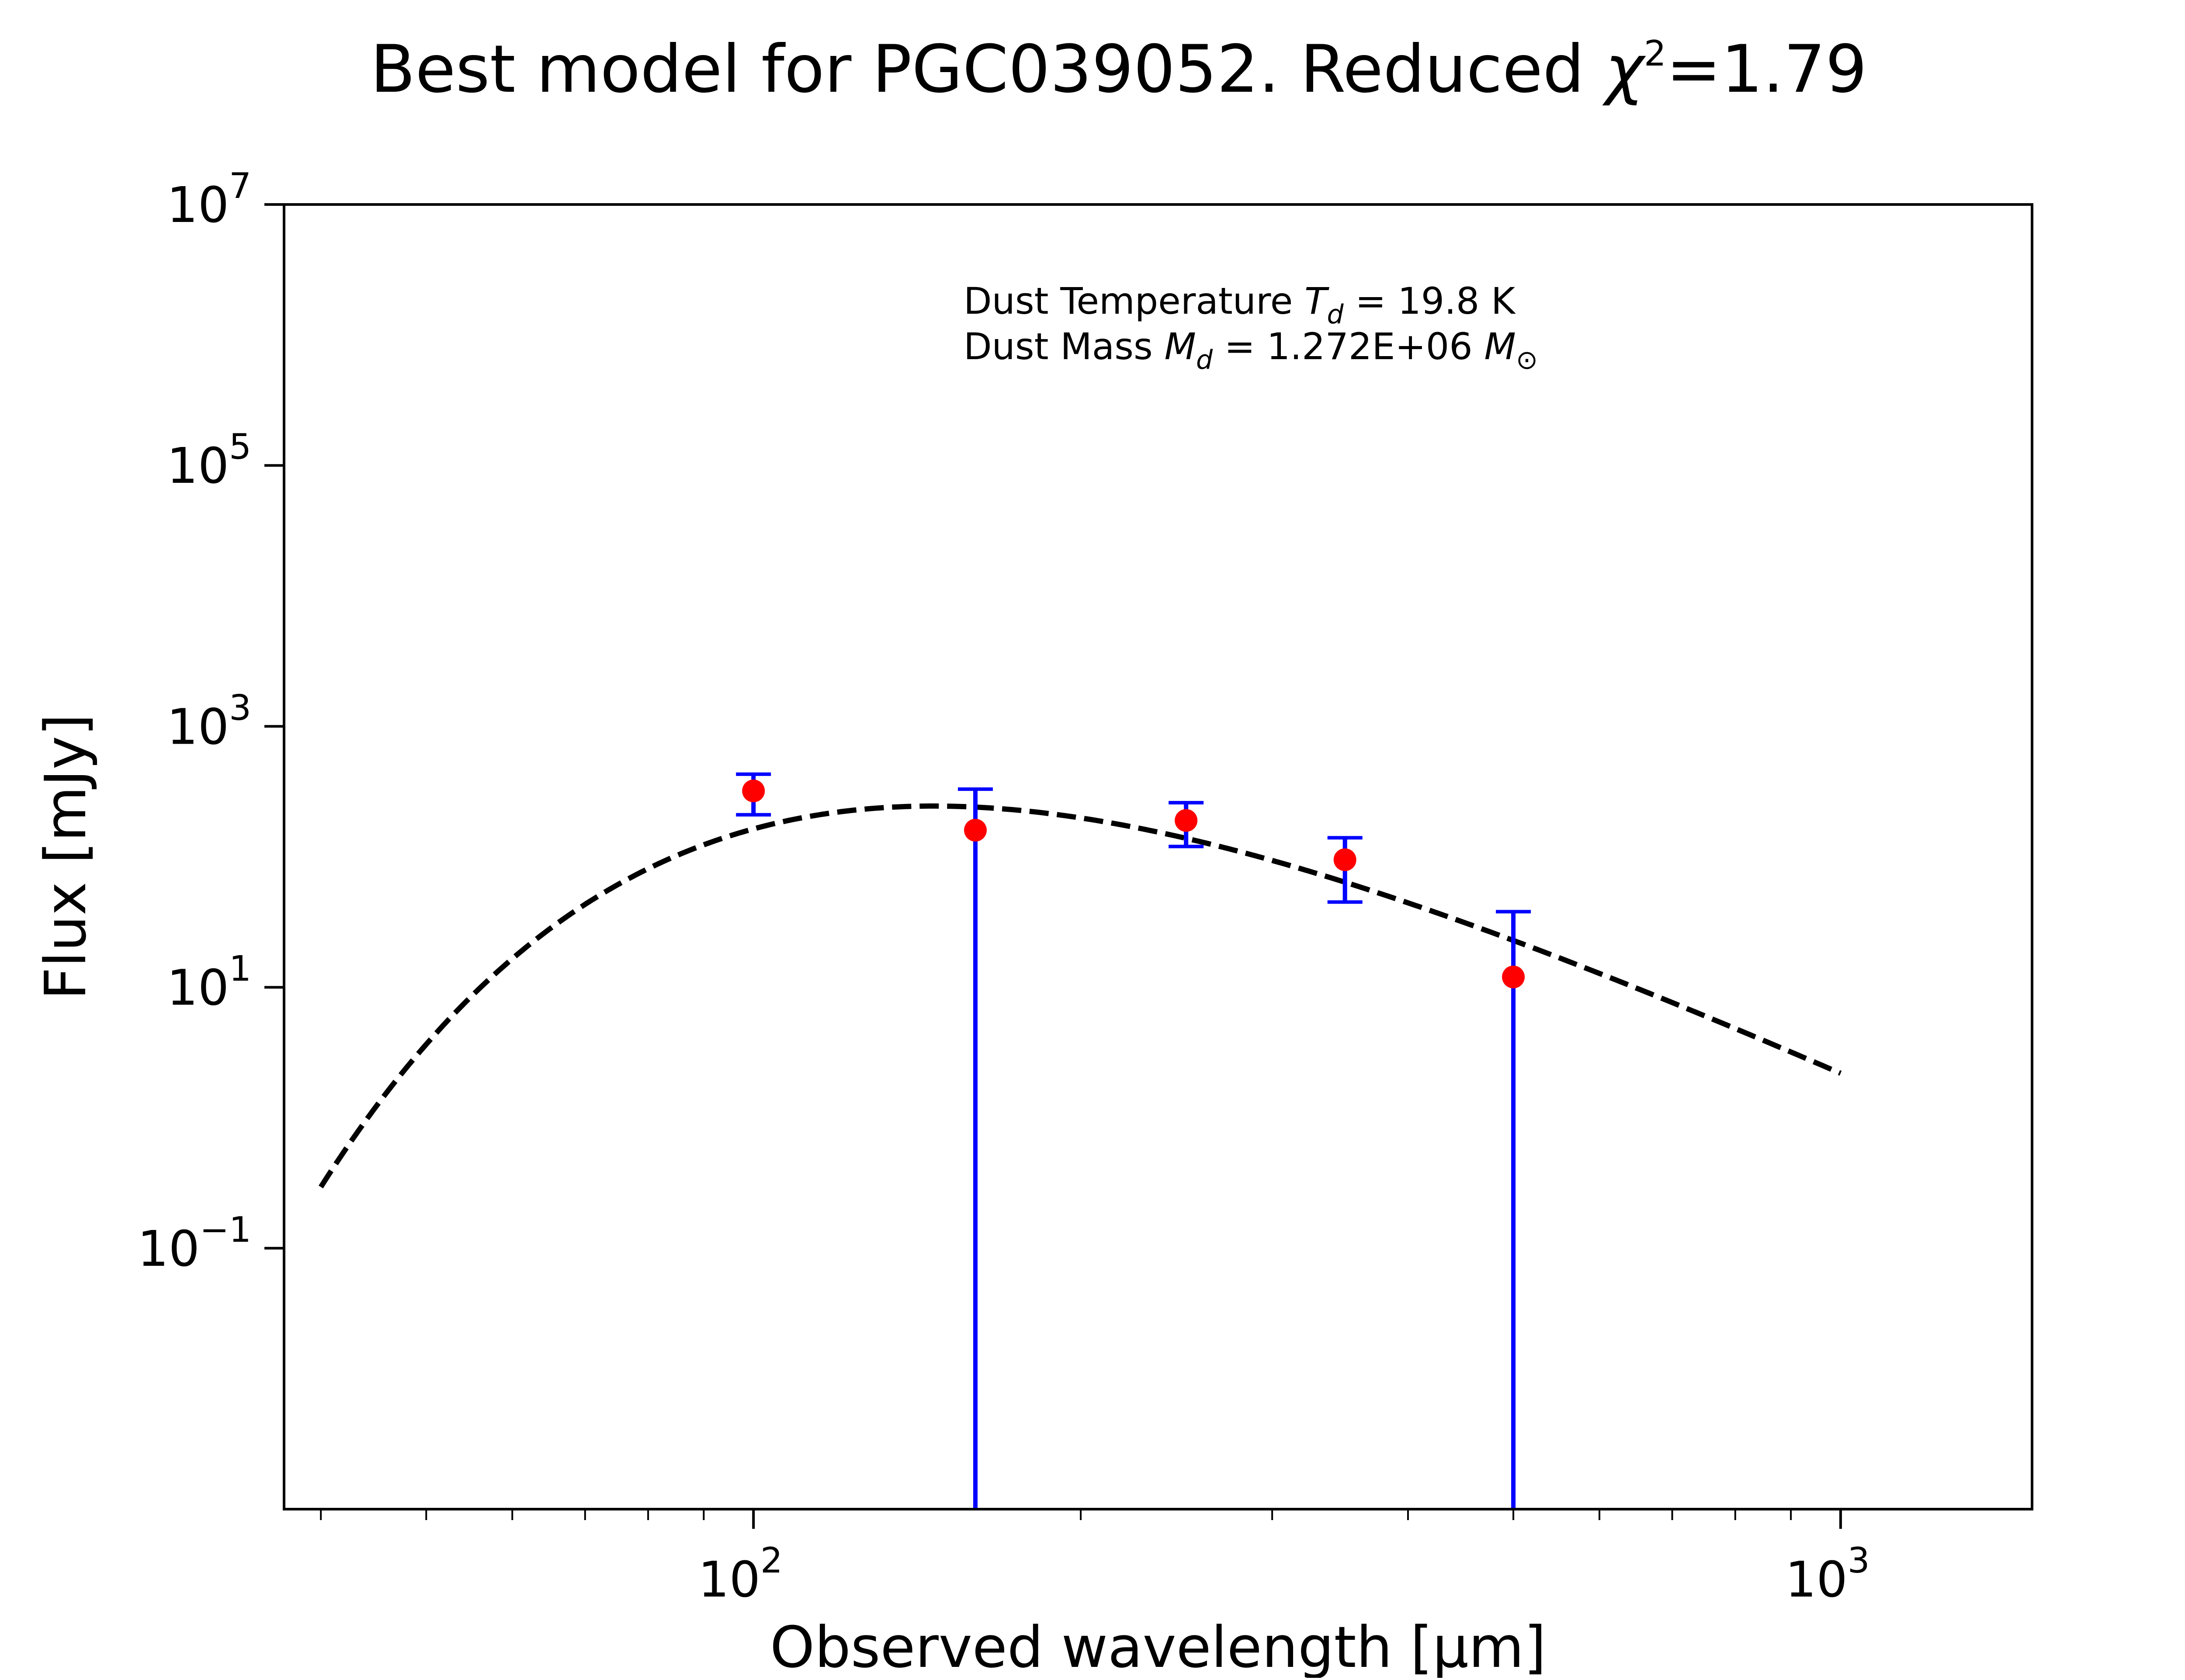  Describe the element at coordinates (209, 721) in the screenshot. I see `y-tick-label-3: 10³` at that location.